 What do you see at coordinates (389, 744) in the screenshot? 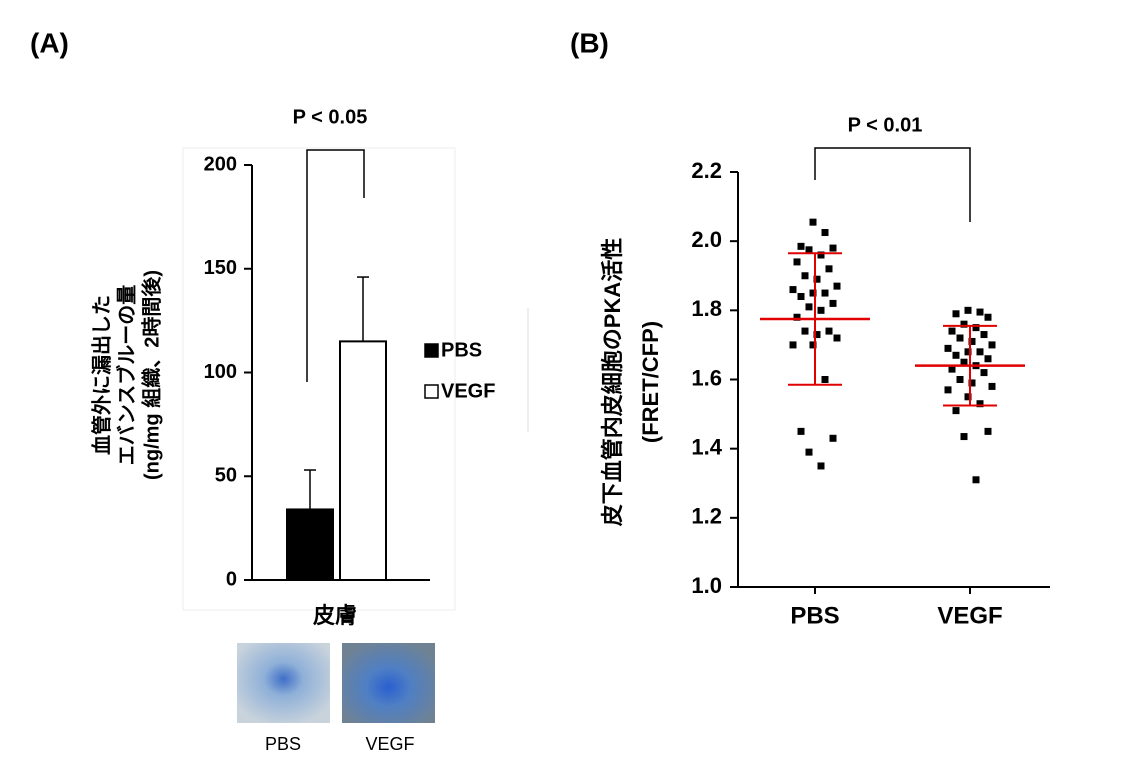
I see `image-label: VEGF` at bounding box center [389, 744].